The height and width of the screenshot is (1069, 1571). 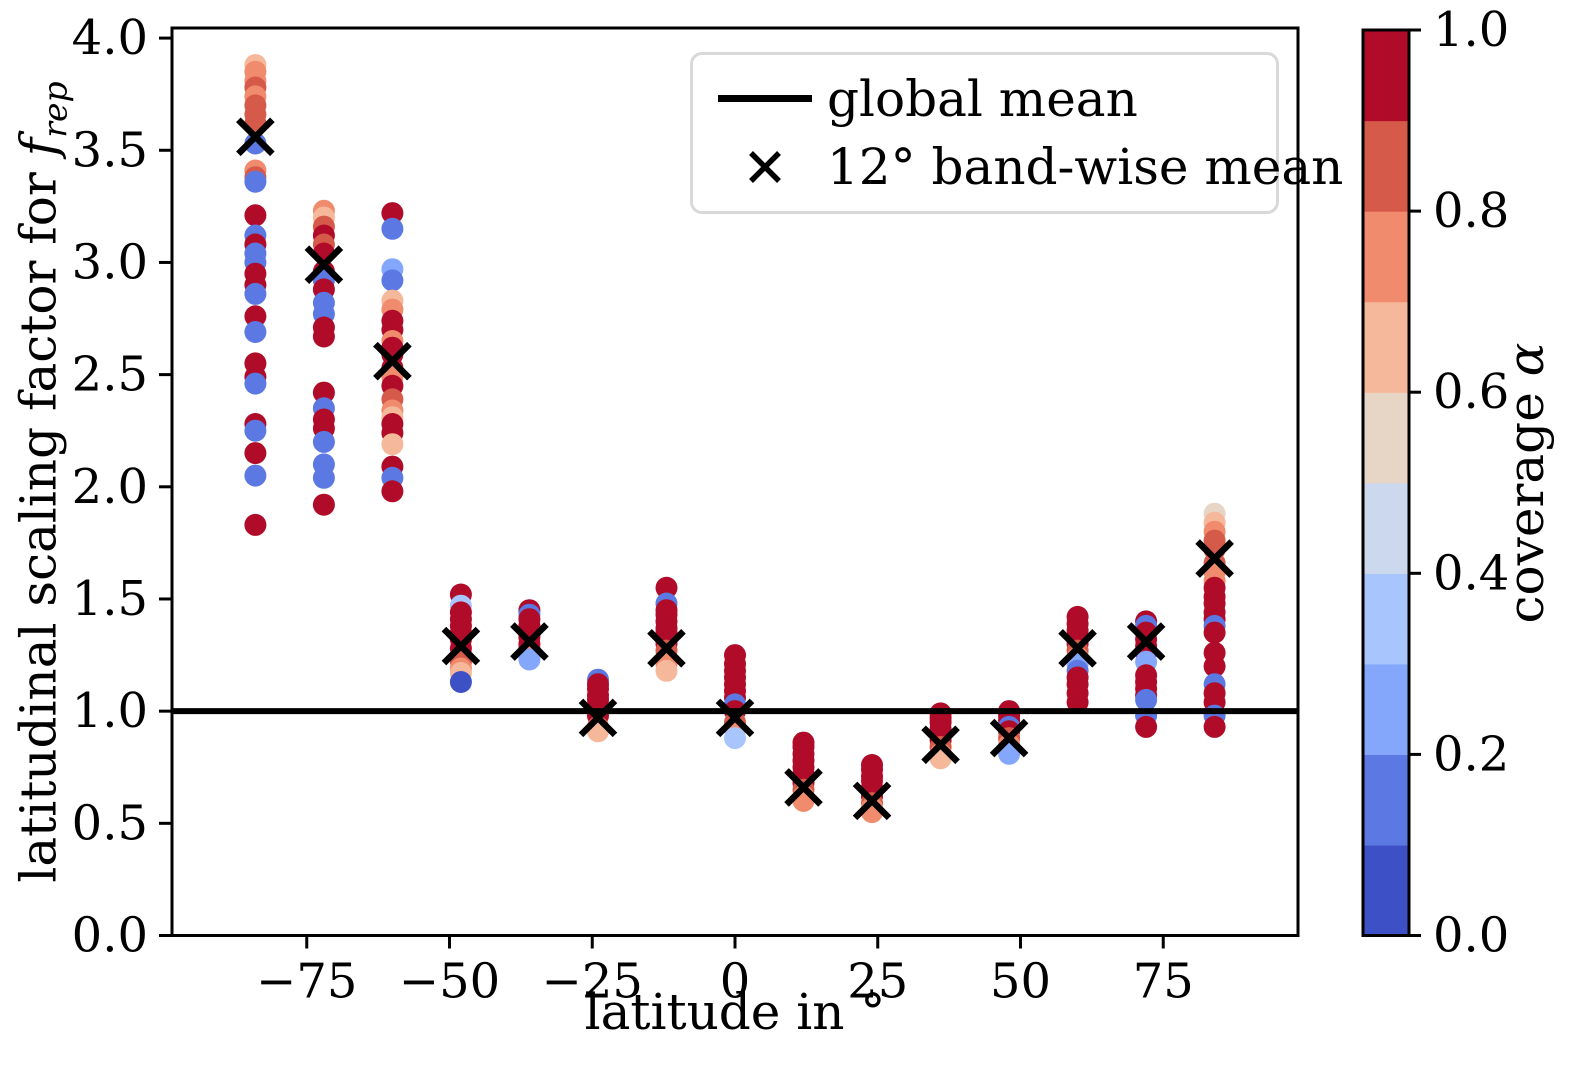 I want to click on y-tick-label: 3.5, so click(x=110, y=150).